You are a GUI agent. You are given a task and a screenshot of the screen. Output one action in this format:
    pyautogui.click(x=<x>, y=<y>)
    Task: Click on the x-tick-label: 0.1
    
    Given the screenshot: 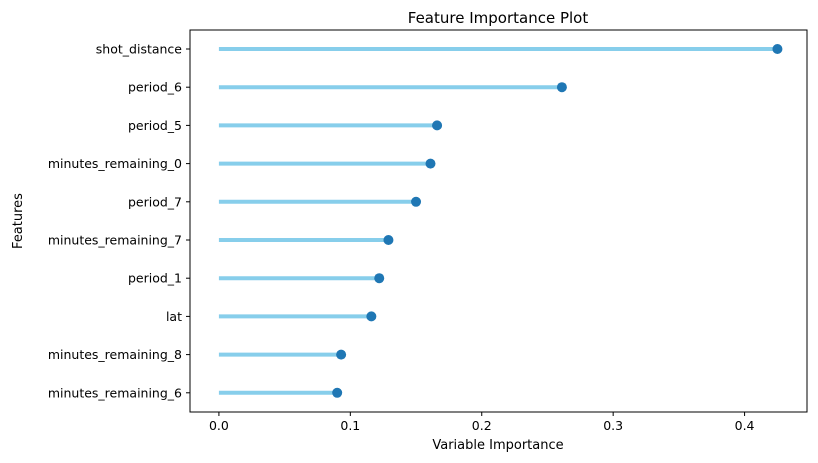 What is the action you would take?
    pyautogui.click(x=350, y=425)
    